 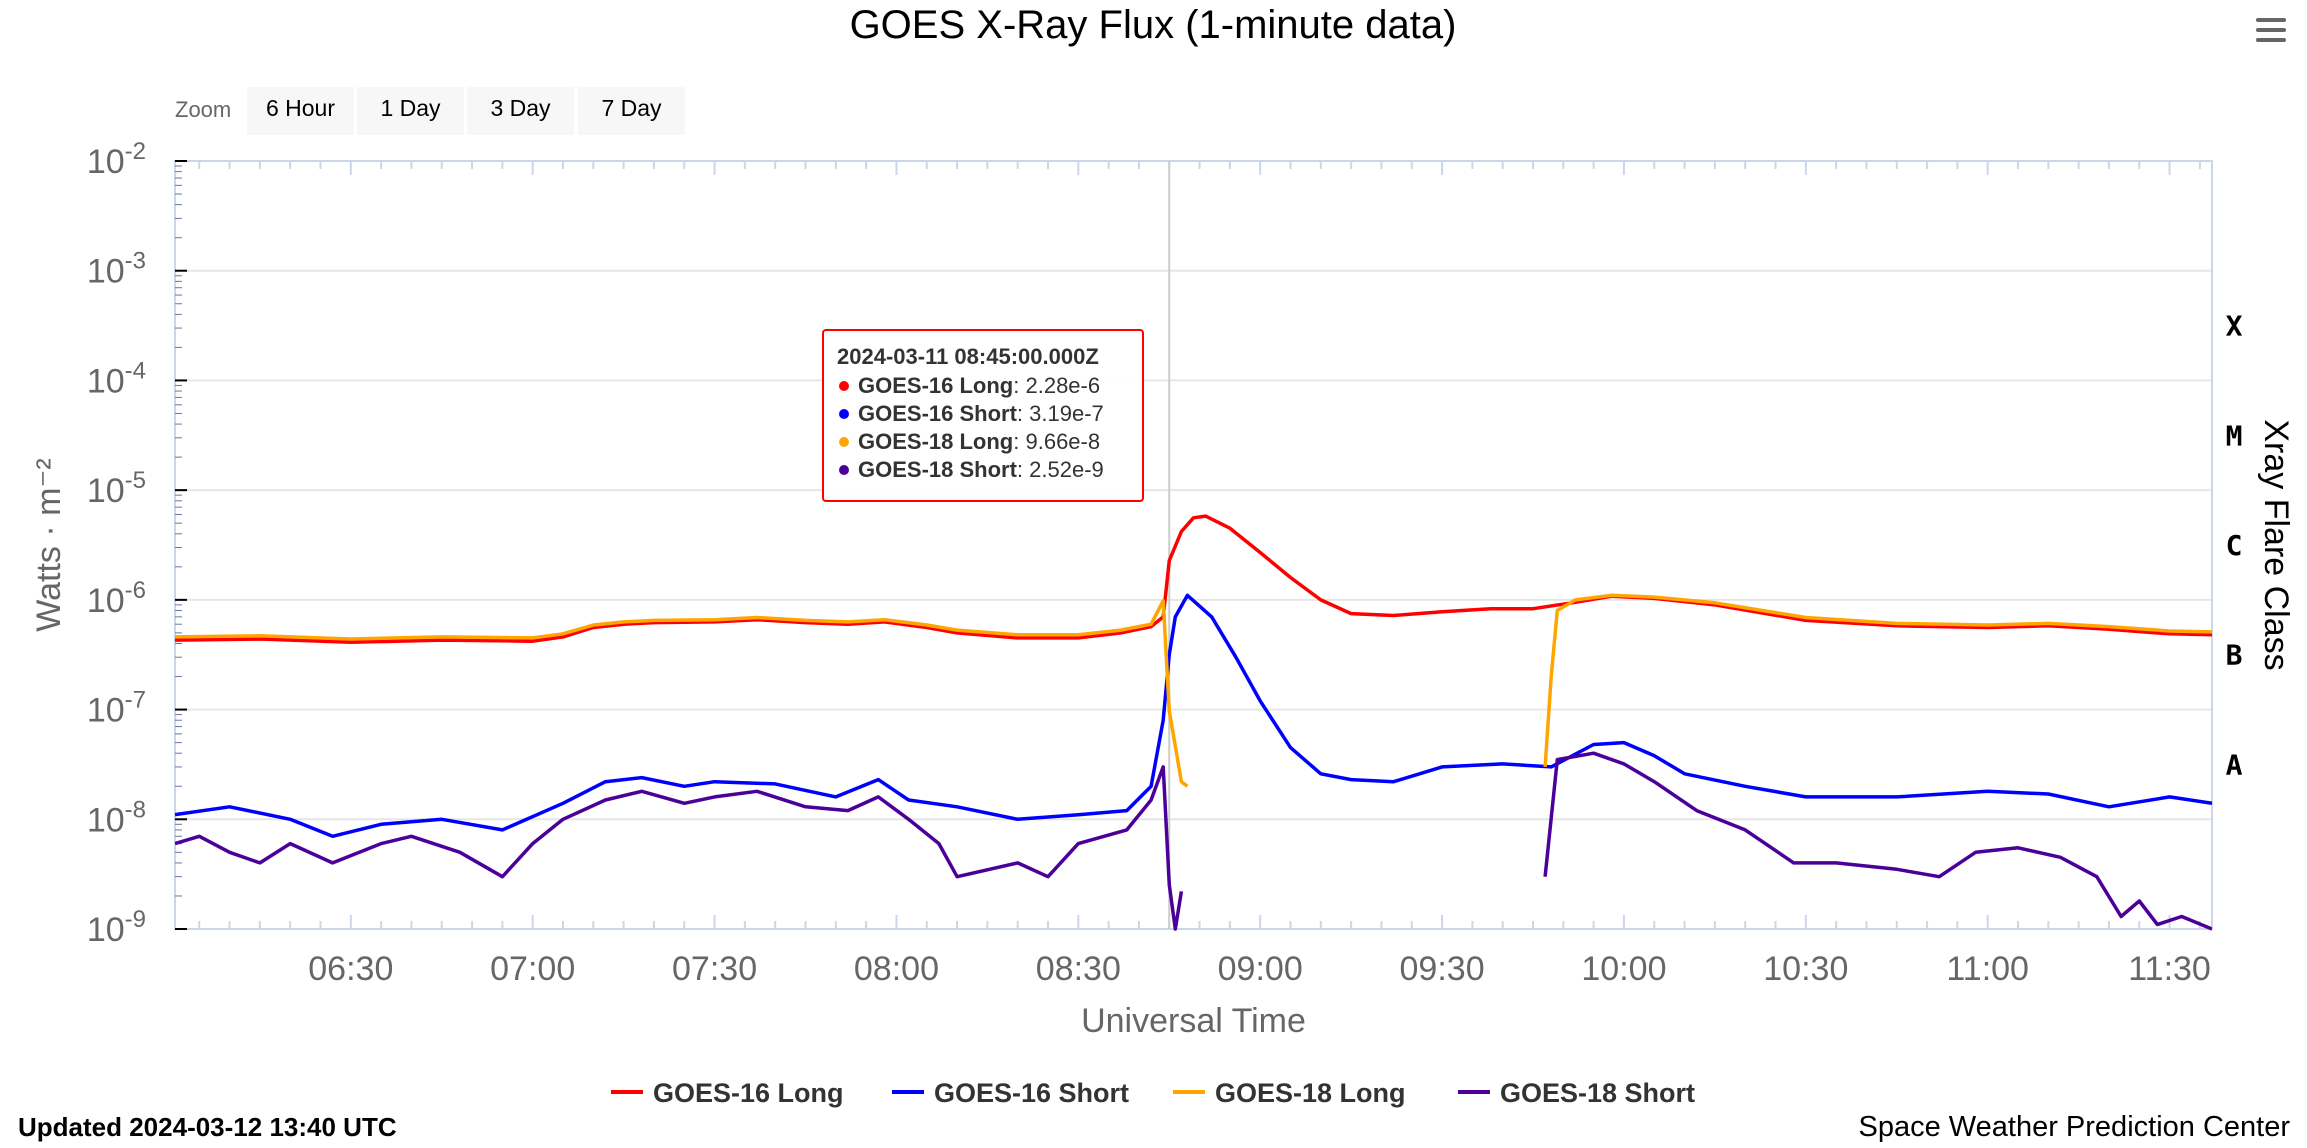 What do you see at coordinates (979, 441) in the screenshot?
I see `tooltip-row: GOES-18 Long: 9.66e-8` at bounding box center [979, 441].